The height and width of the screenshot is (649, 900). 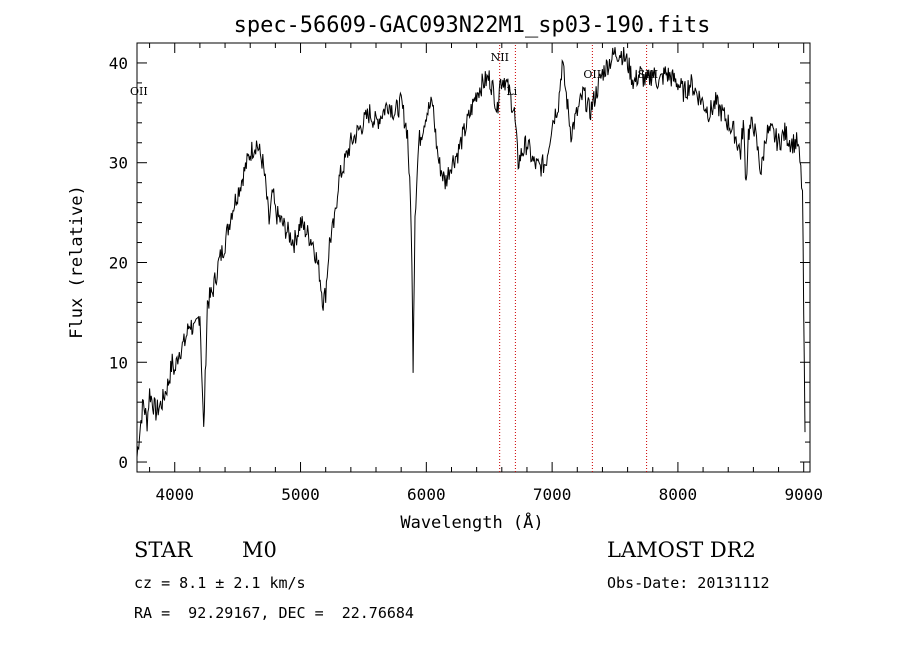 I want to click on y-tick-label: 0, so click(x=123, y=462).